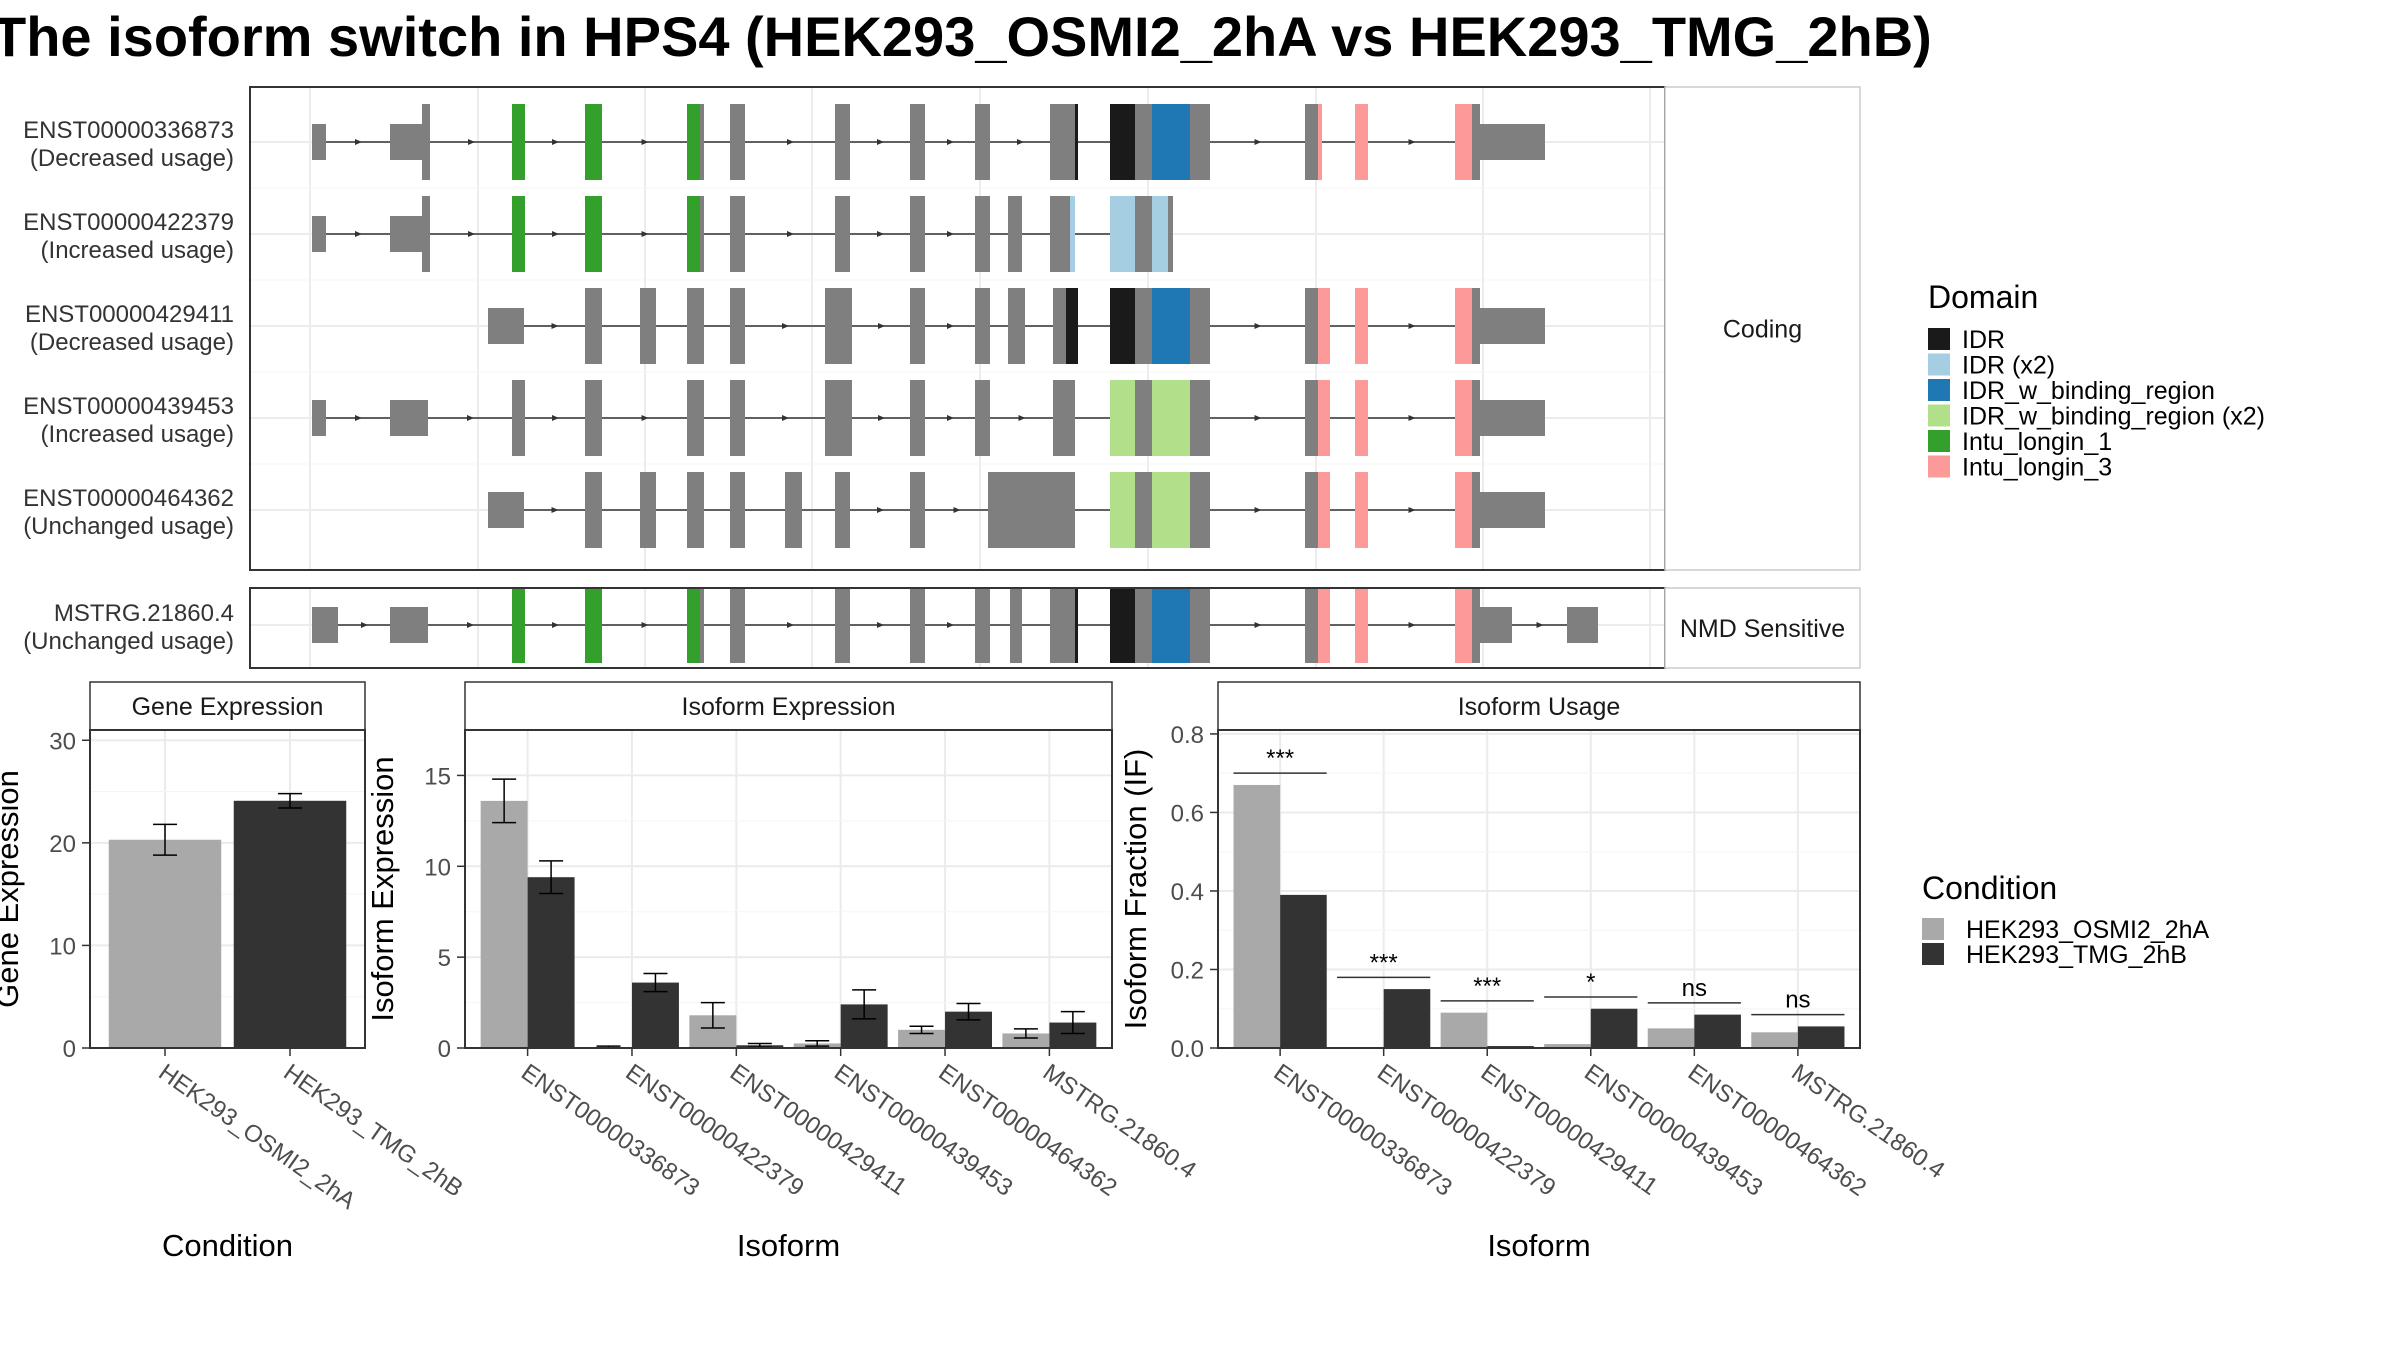  What do you see at coordinates (1187, 813) in the screenshot?
I see `y-tick-label: 0.6` at bounding box center [1187, 813].